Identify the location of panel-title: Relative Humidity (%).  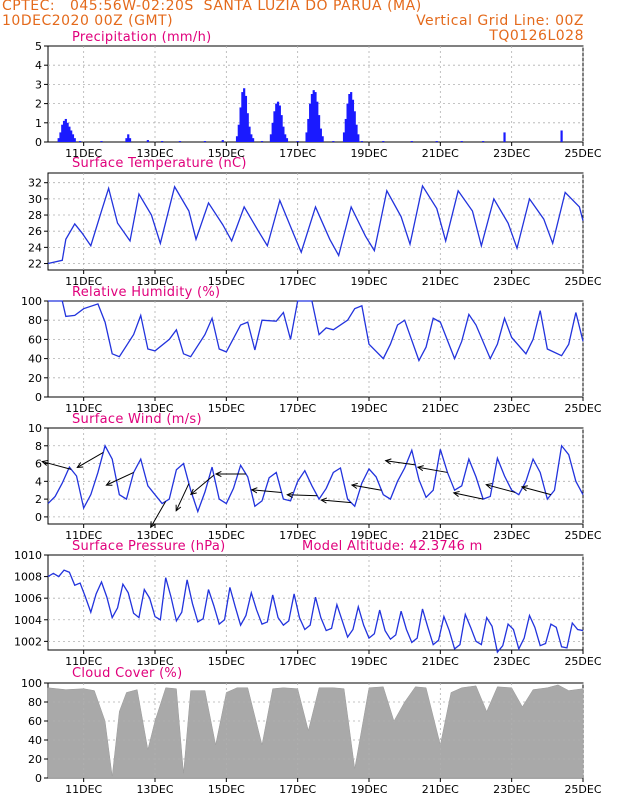
(146, 292).